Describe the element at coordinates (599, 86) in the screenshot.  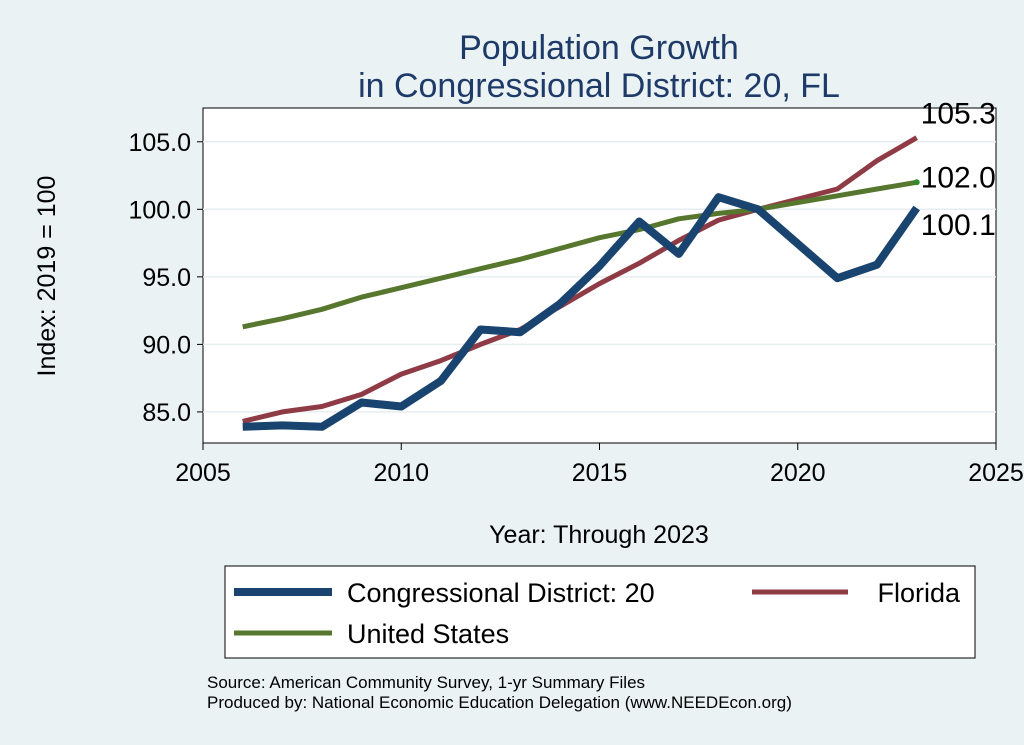
I see `chart-title-line-2: in Congressional District: 20, FL` at that location.